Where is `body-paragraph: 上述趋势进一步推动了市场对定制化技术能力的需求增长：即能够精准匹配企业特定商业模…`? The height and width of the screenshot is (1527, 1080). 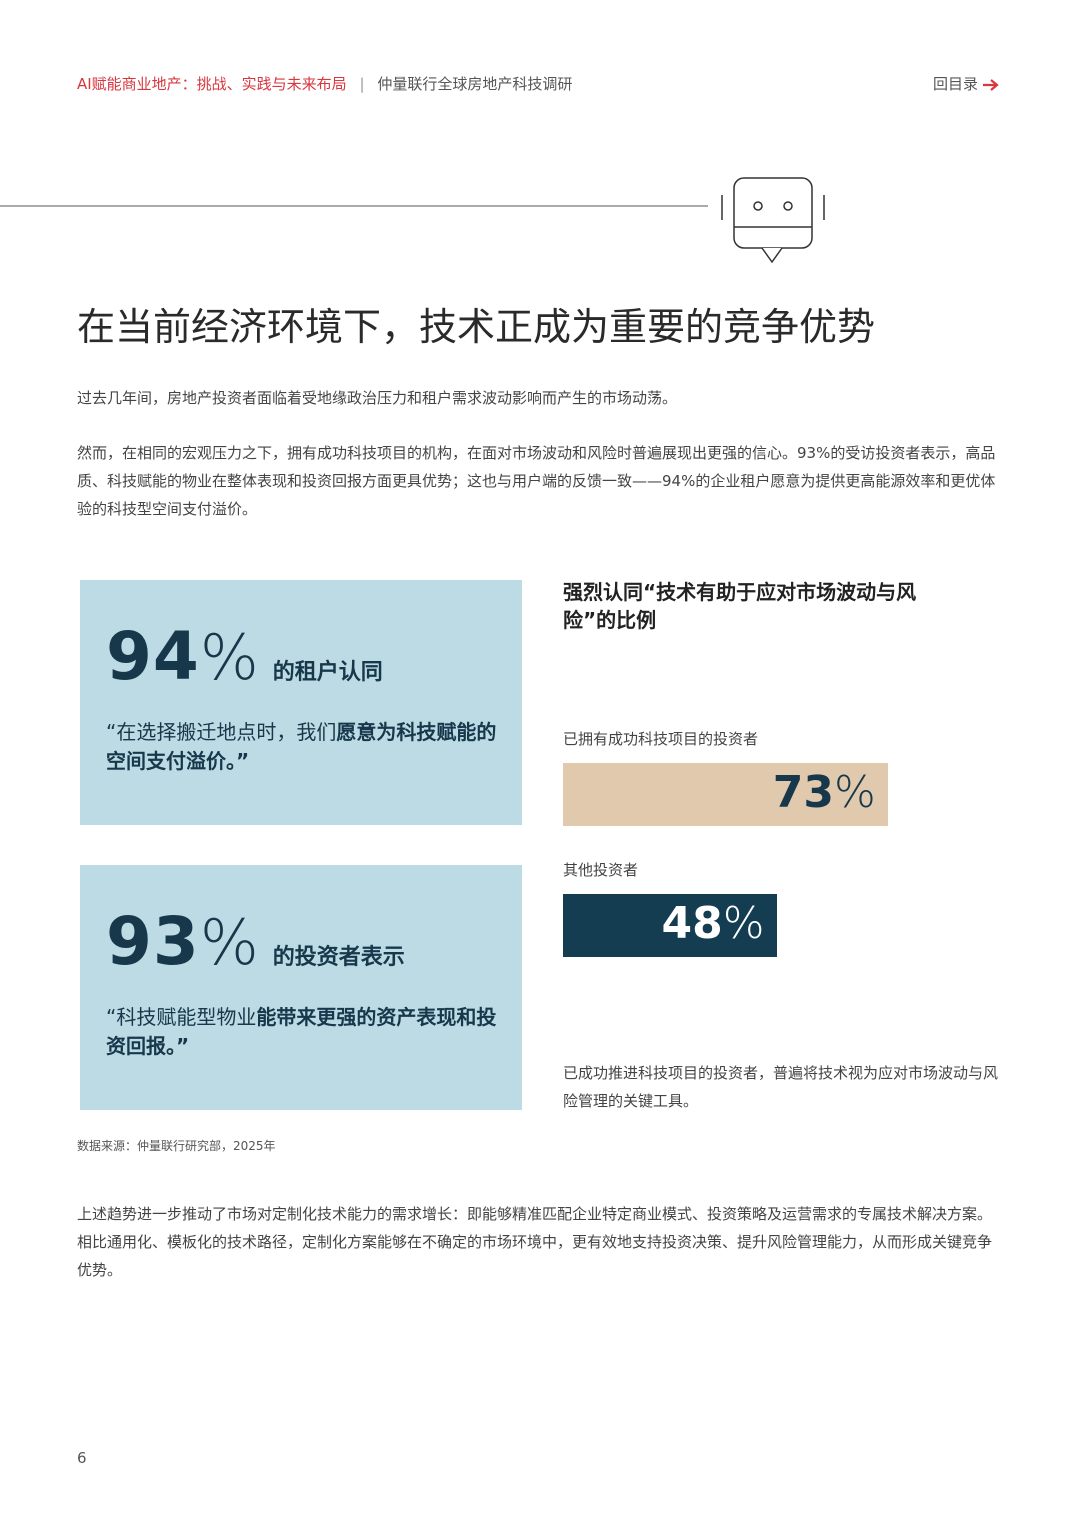 body-paragraph: 上述趋势进一步推动了市场对定制化技术能力的需求增长：即能够精准匹配企业特定商业模… is located at coordinates (535, 1242).